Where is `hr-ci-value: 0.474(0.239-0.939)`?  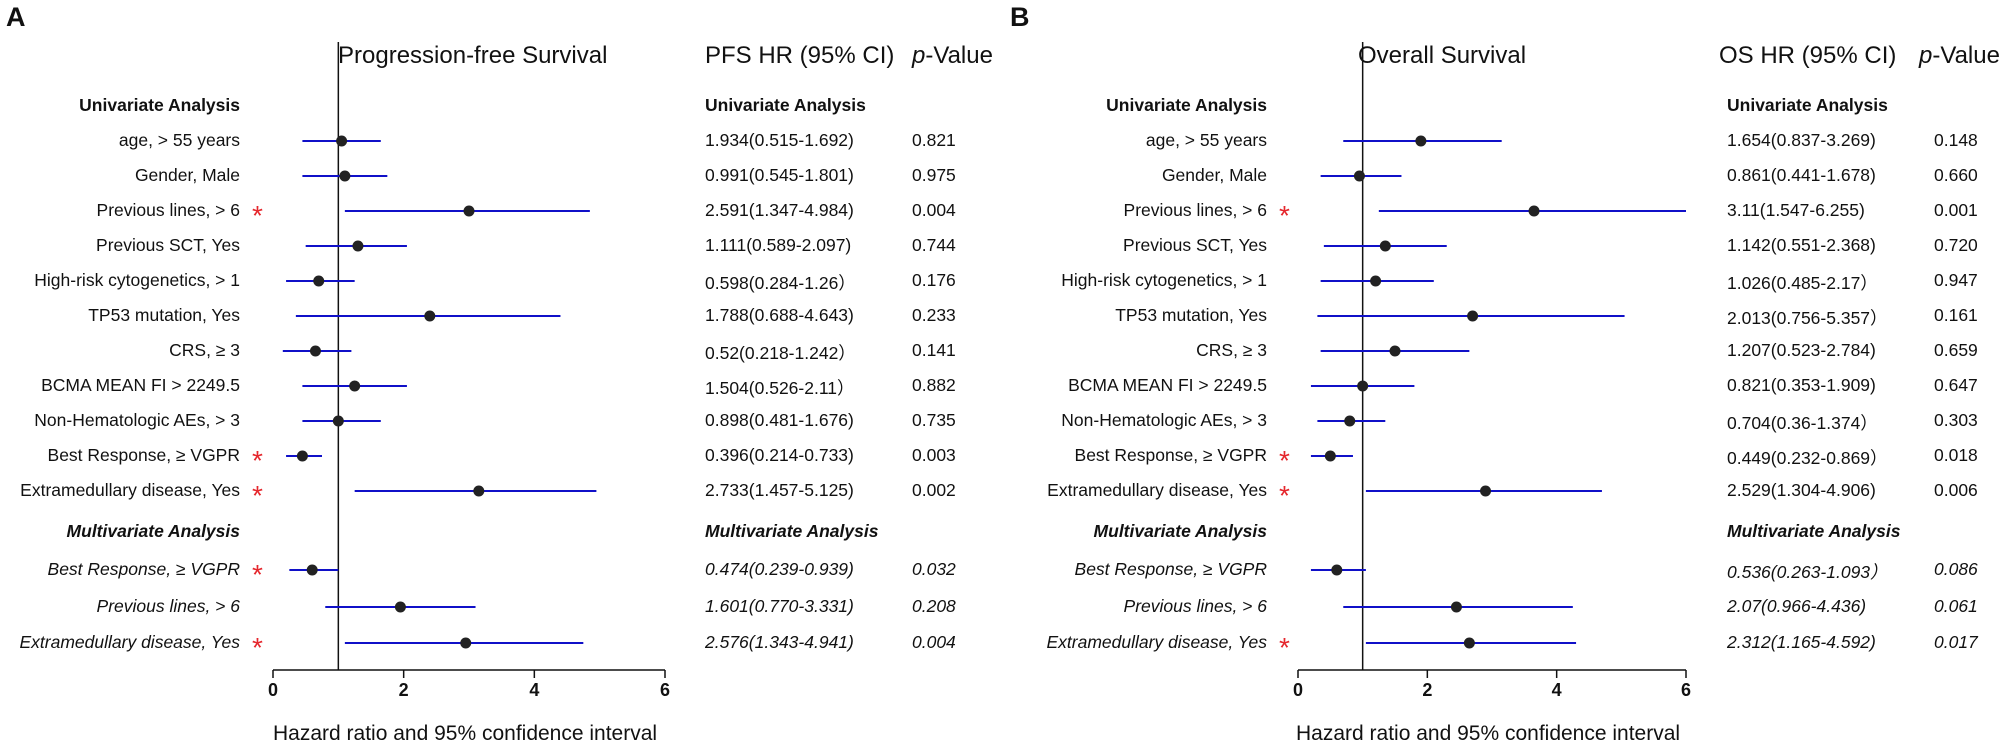 hr-ci-value: 0.474(0.239-0.939) is located at coordinates (779, 569).